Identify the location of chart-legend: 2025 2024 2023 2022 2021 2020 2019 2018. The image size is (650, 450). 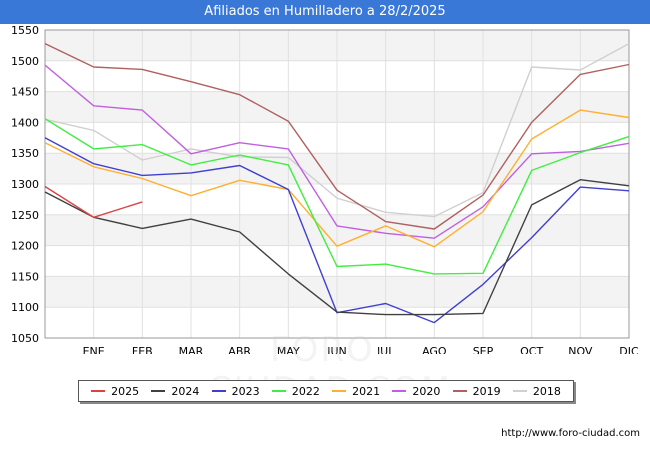
(326, 391).